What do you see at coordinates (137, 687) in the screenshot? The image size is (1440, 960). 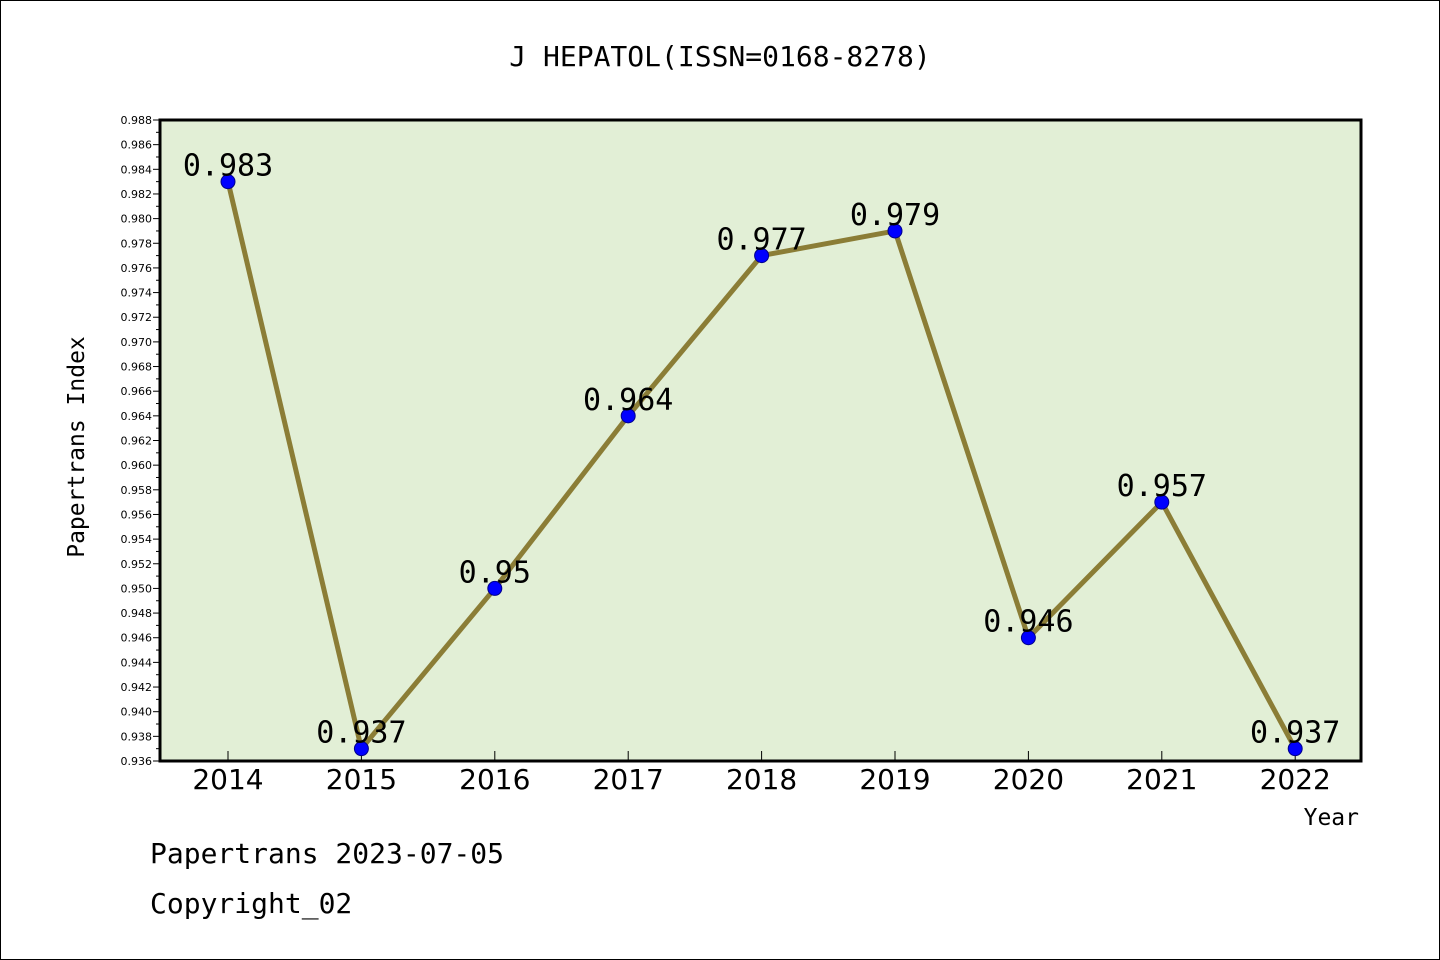 I see `y-tick-label: 0.942` at bounding box center [137, 687].